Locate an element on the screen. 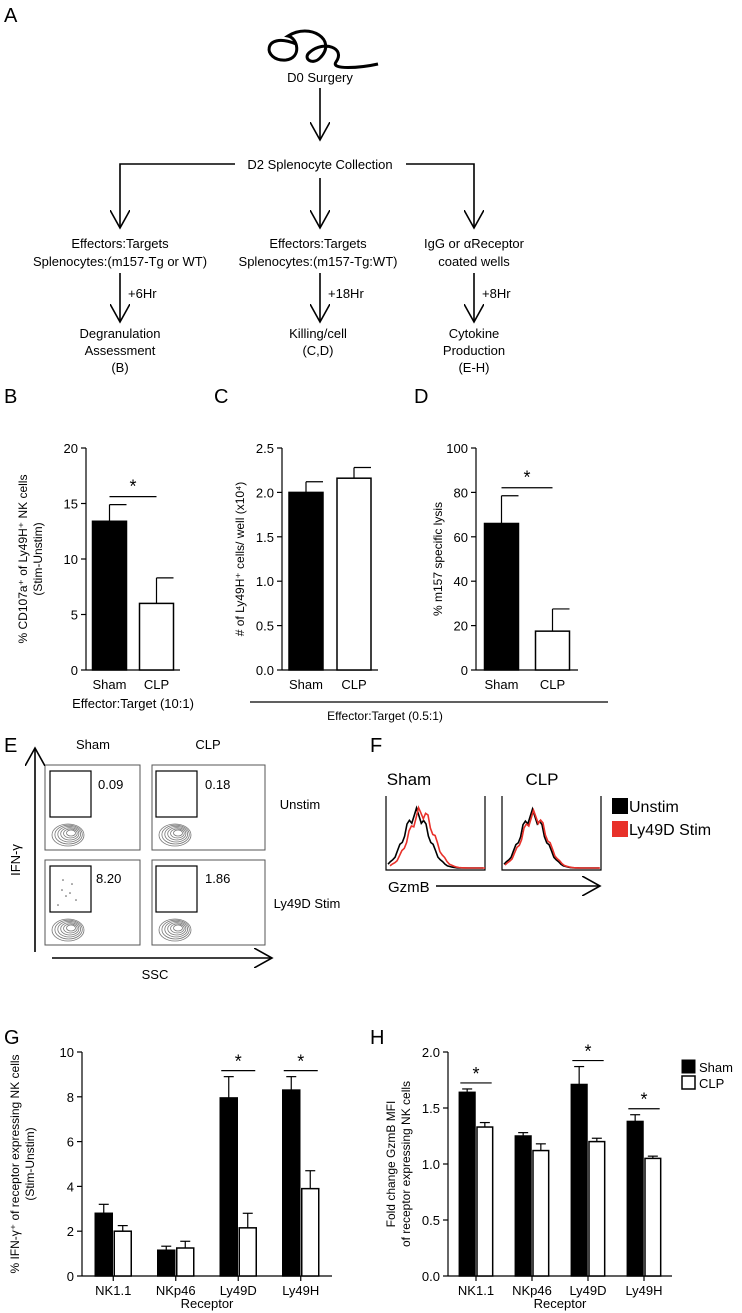 This screenshot has height=1313, width=742. c-y-axis-label: # of Ly49H⁺ cells/ well (x10⁴) is located at coordinates (240, 559).